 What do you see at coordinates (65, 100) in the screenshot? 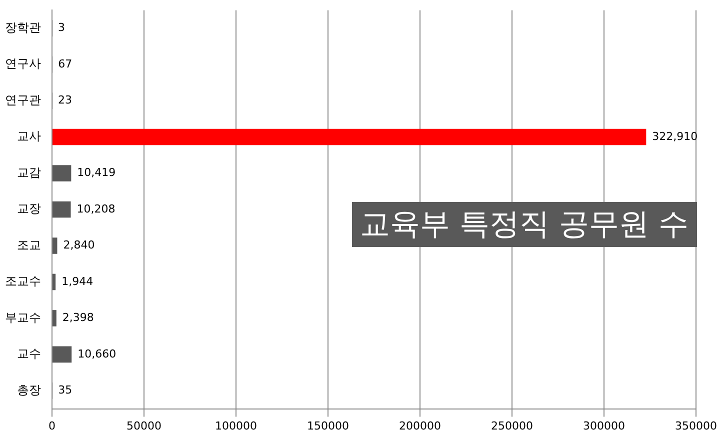
I see `data-label: 23` at bounding box center [65, 100].